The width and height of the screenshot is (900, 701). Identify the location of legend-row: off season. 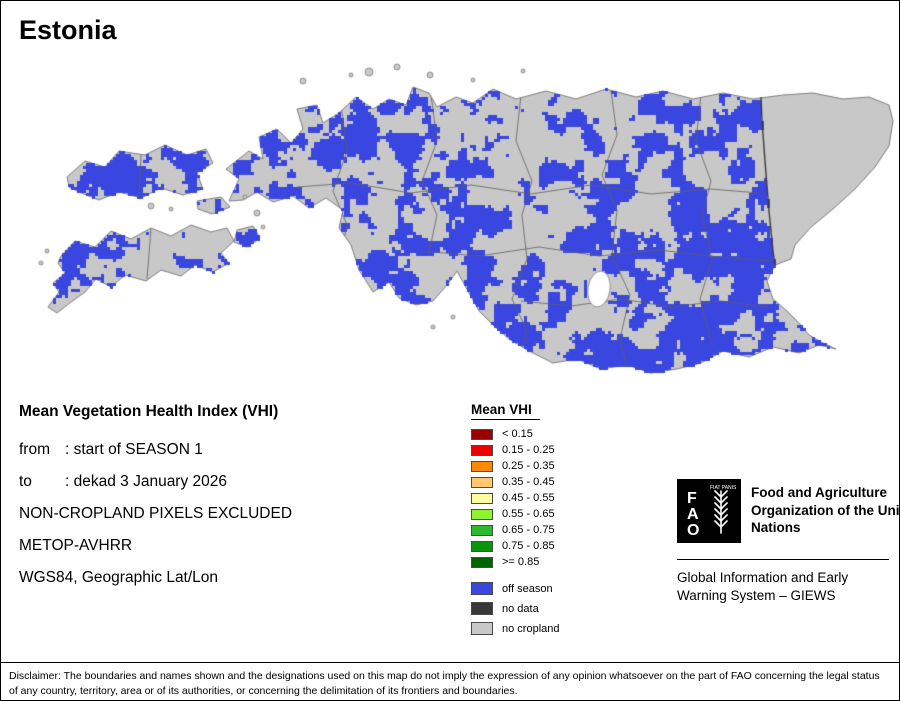
(515, 588).